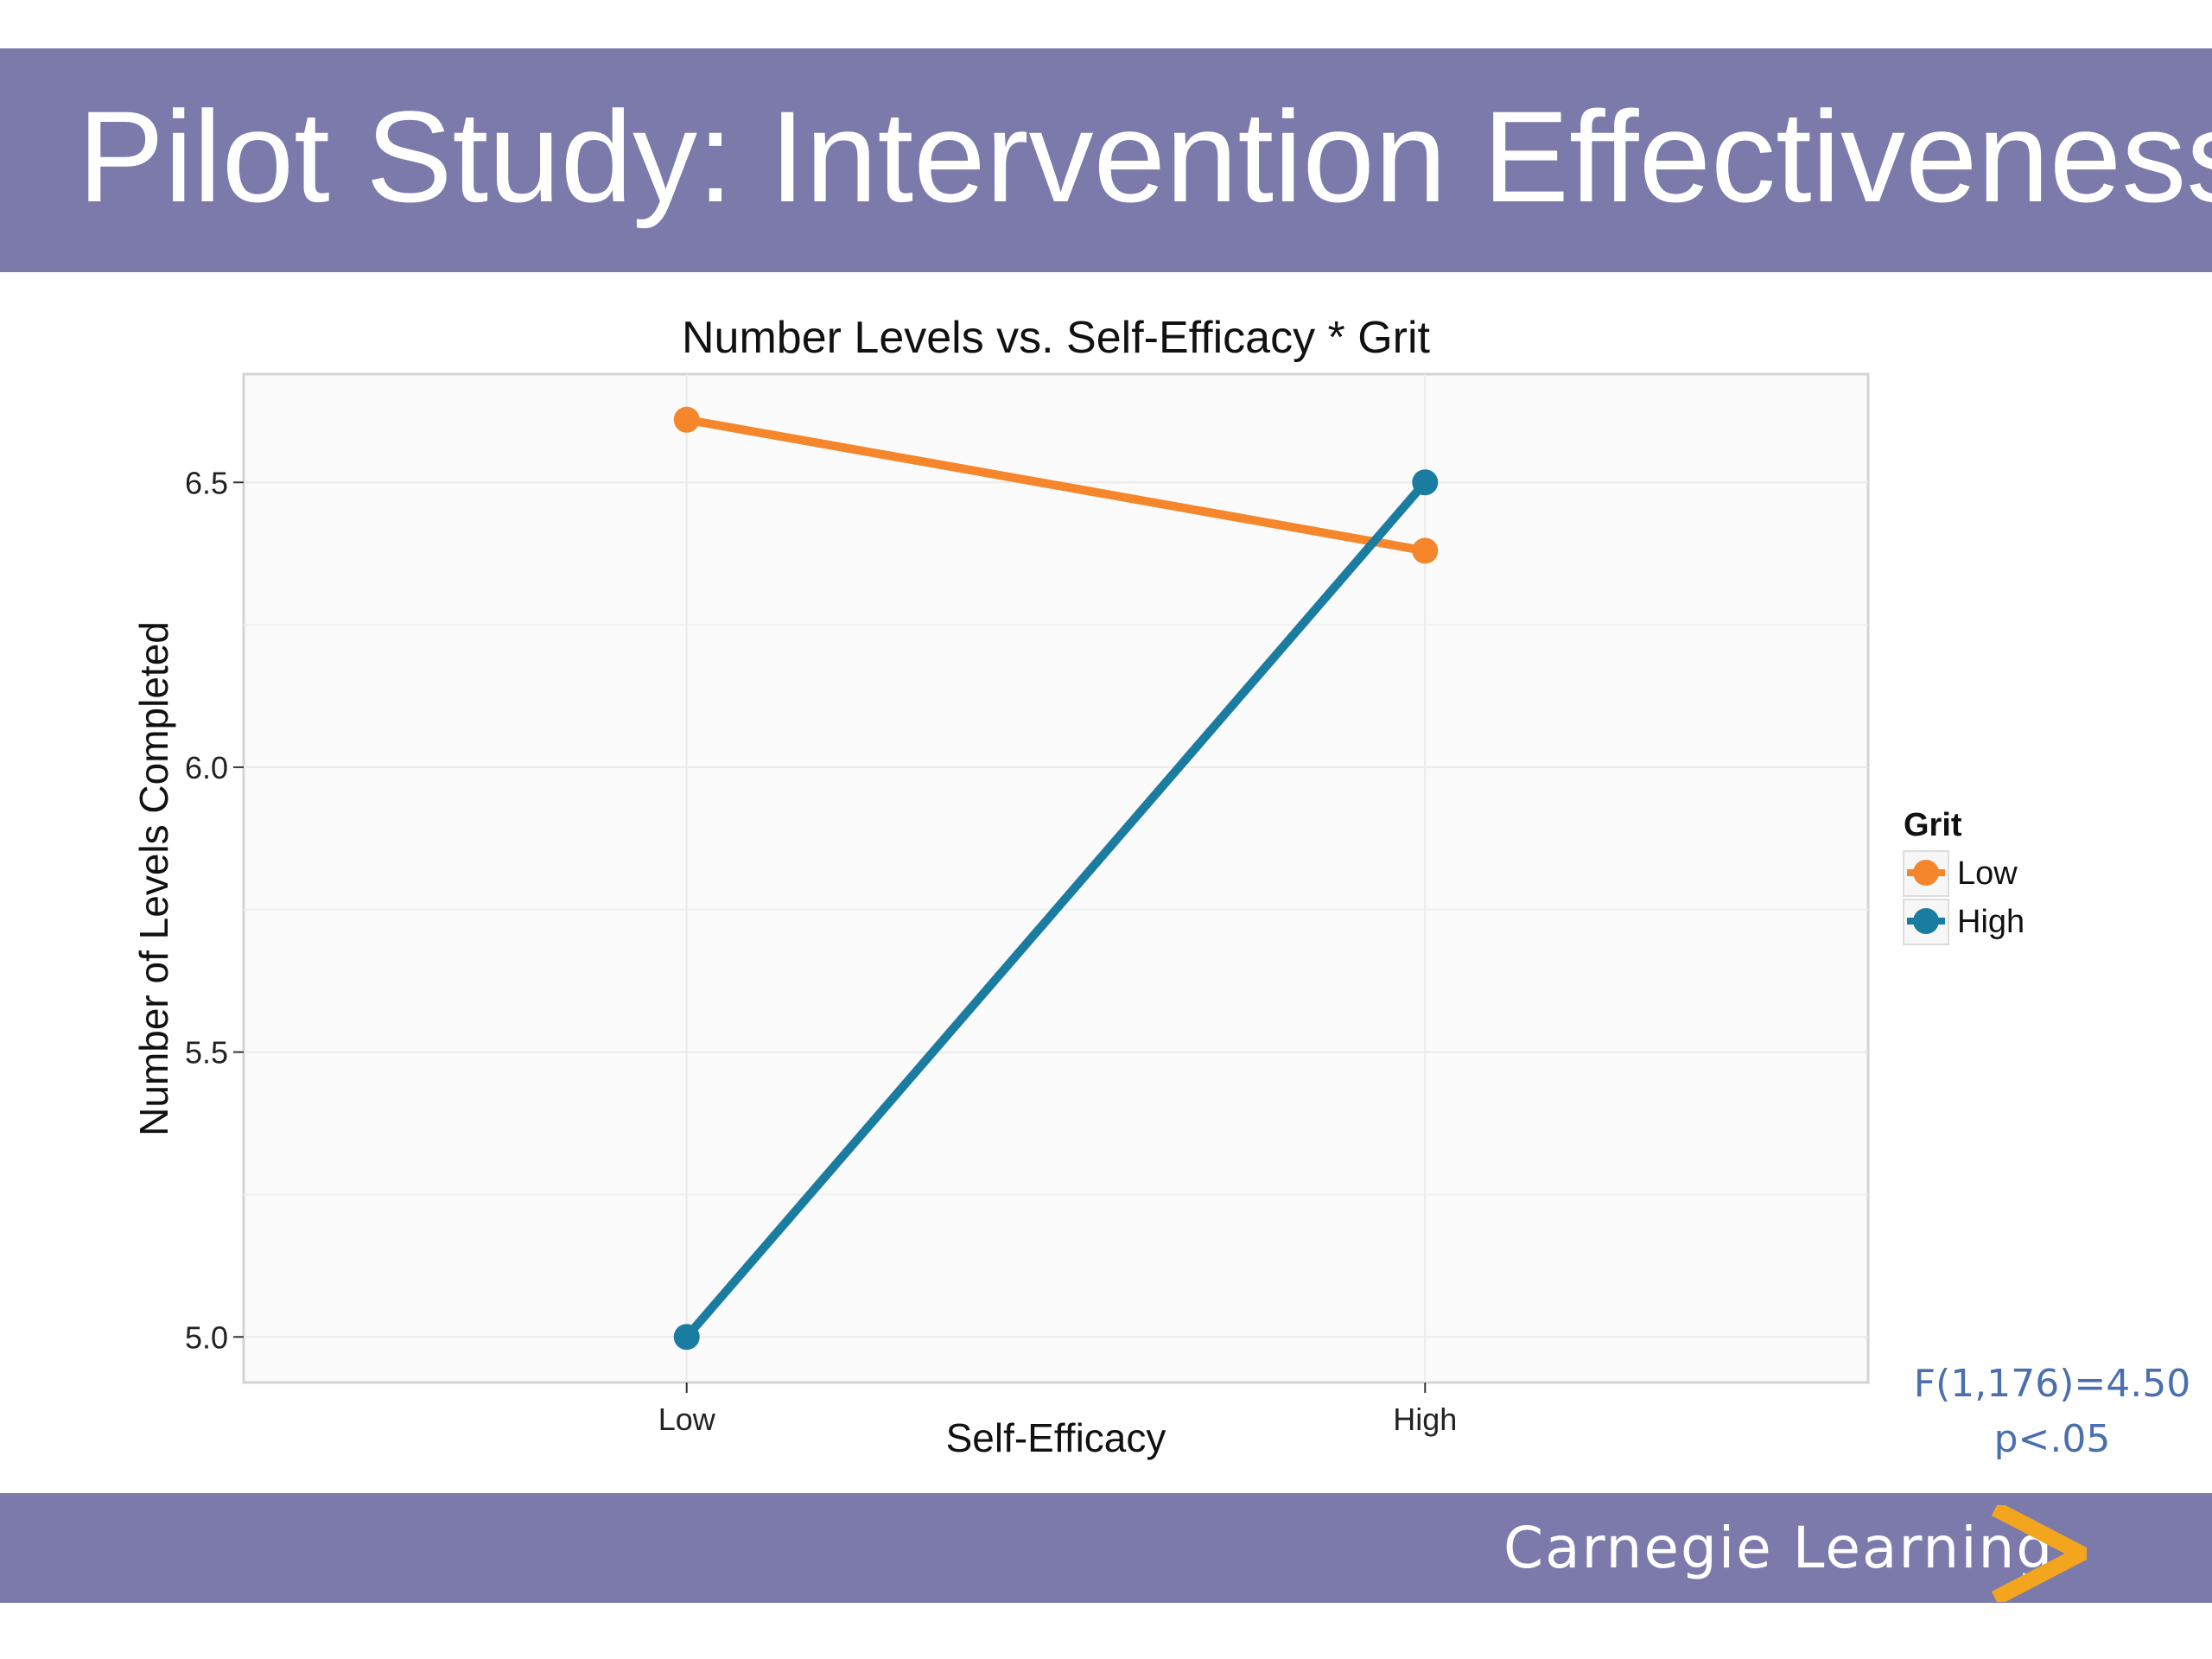  Describe the element at coordinates (1926, 873) in the screenshot. I see `legend-key-point-low` at that location.